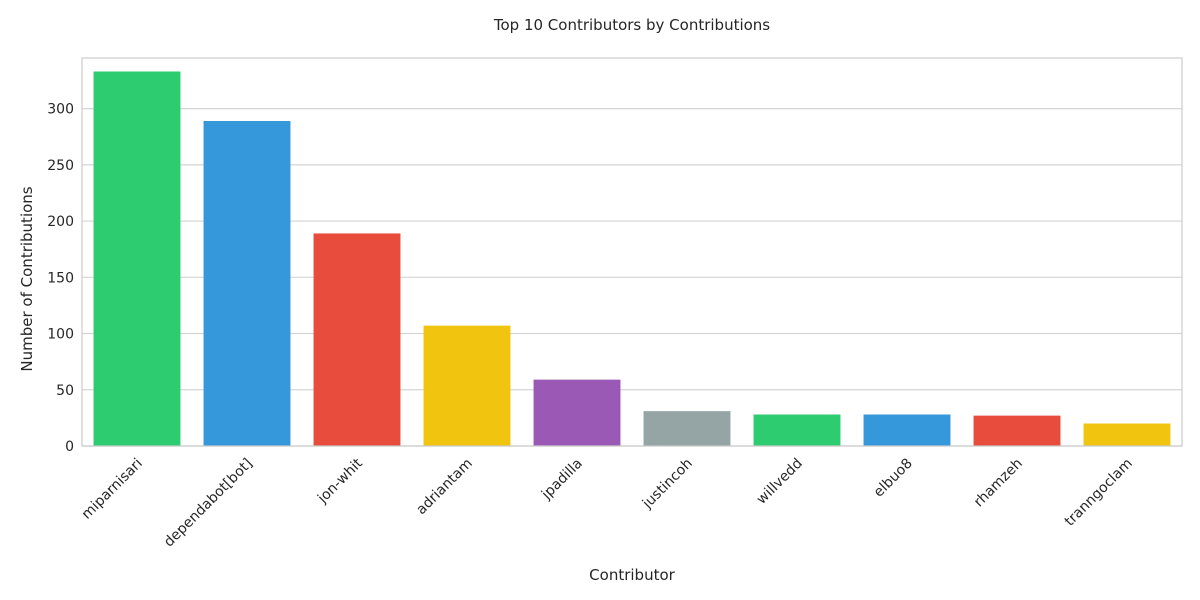 The width and height of the screenshot is (1200, 600). I want to click on bar-jpadilla, so click(577, 412).